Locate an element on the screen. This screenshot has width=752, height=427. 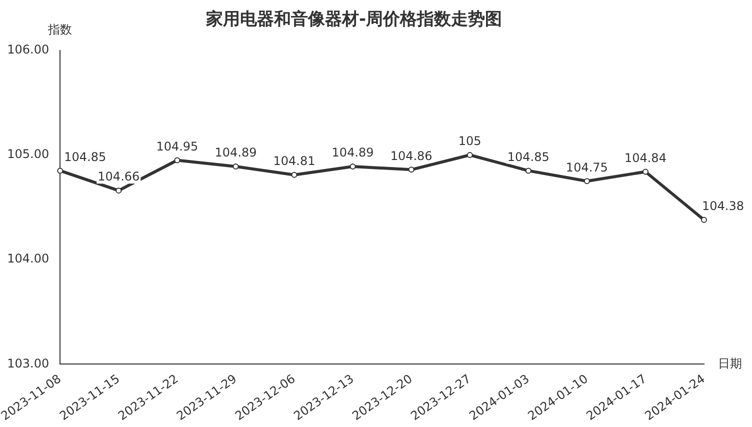
y-axis-title: 指数 is located at coordinates (59, 29).